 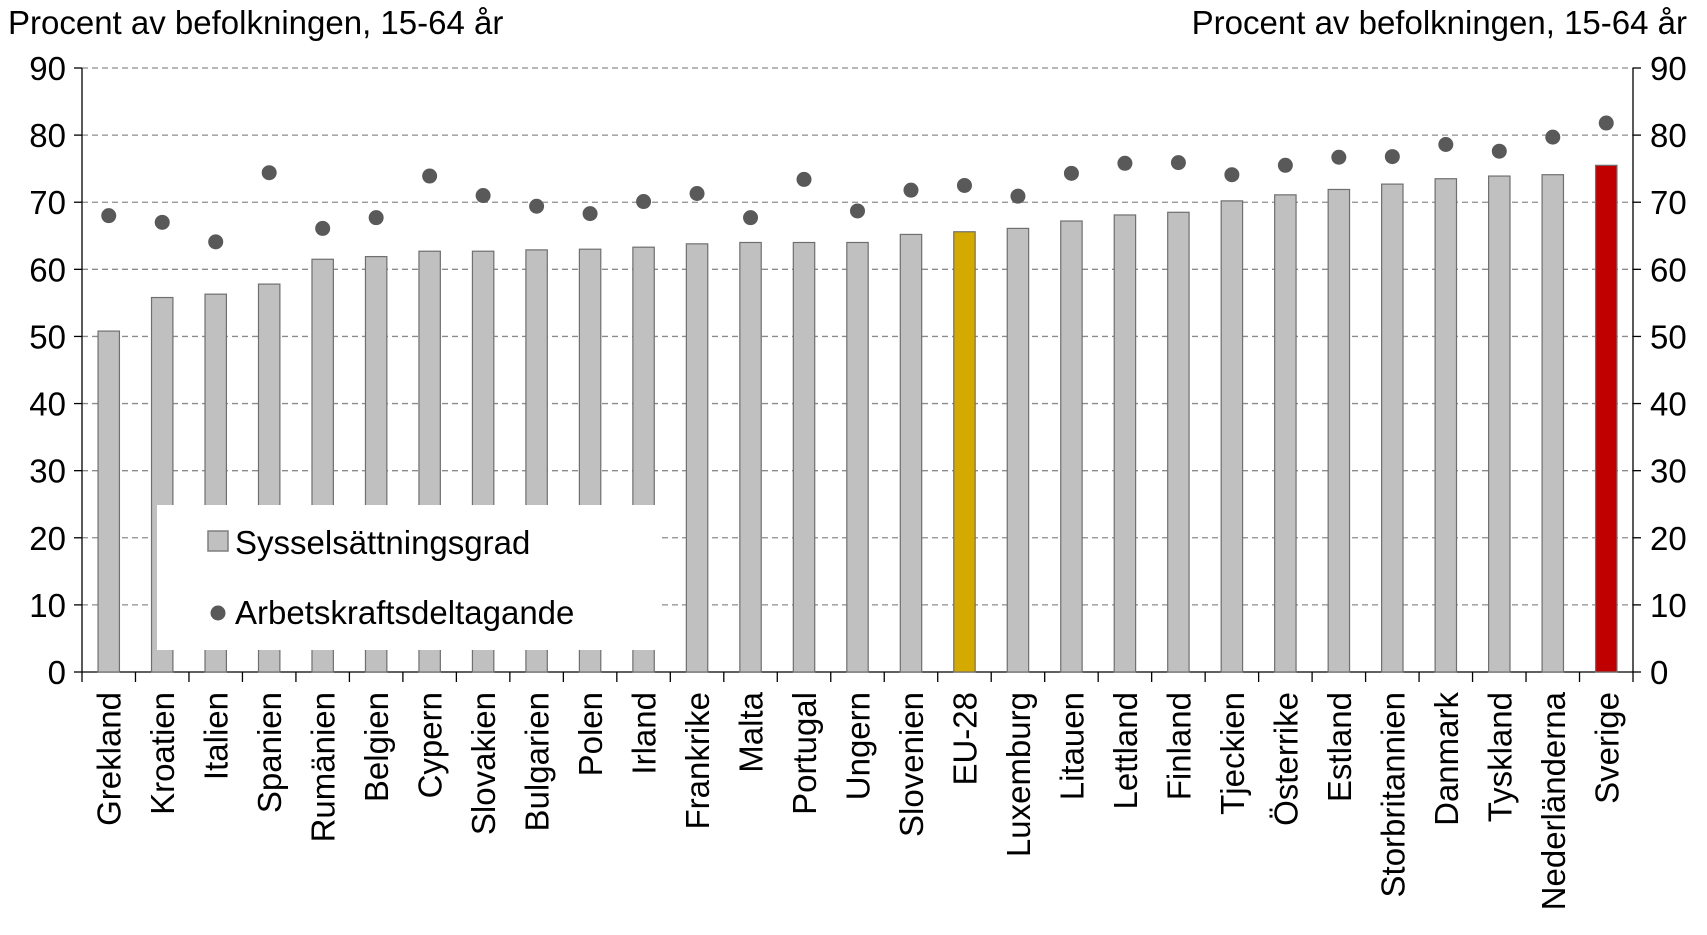 I want to click on legend-background, so click(x=408, y=577).